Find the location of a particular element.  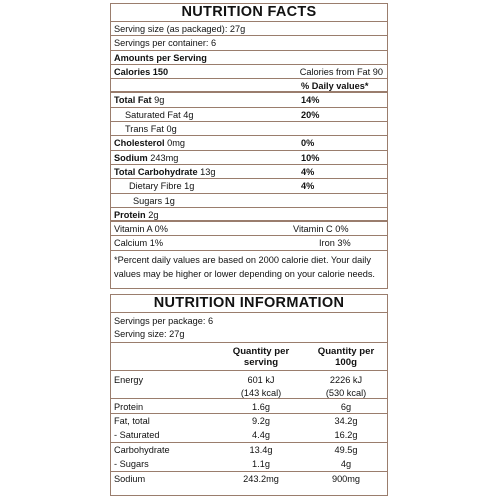

info-header-row: Quantity per serving Quantity per 100g is located at coordinates (249, 357).